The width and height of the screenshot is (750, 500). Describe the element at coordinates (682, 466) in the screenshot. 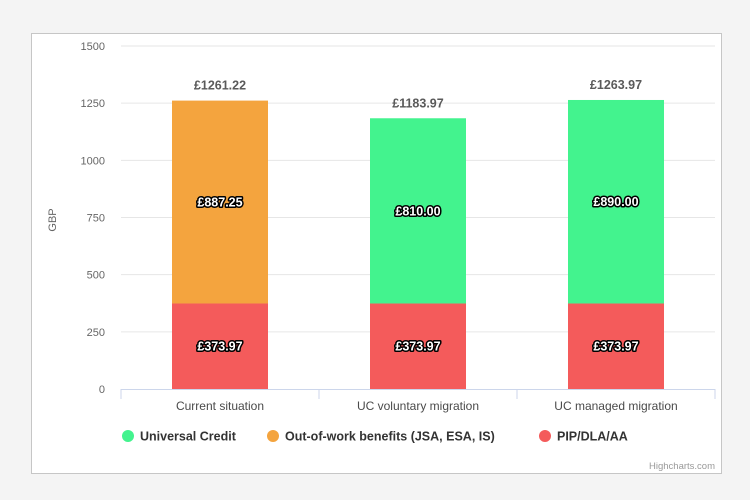

I see `credits-link: Highcharts.com` at that location.